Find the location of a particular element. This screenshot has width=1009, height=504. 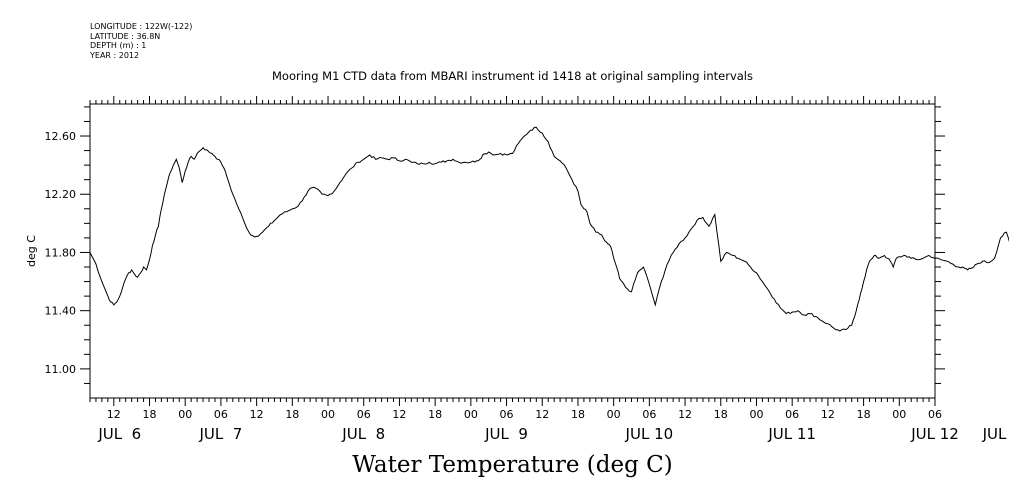

x-axis-title: Water Temperature (deg C) is located at coordinates (512, 465).